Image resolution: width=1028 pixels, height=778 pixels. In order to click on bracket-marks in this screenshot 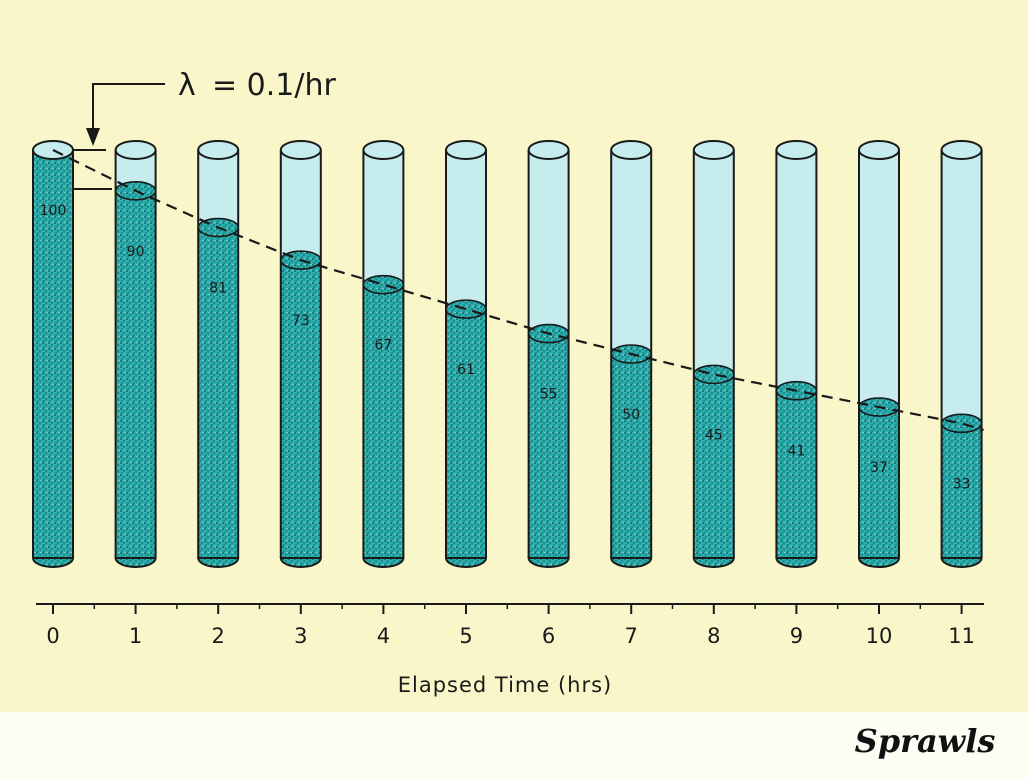, I will do `click(93, 169)`.